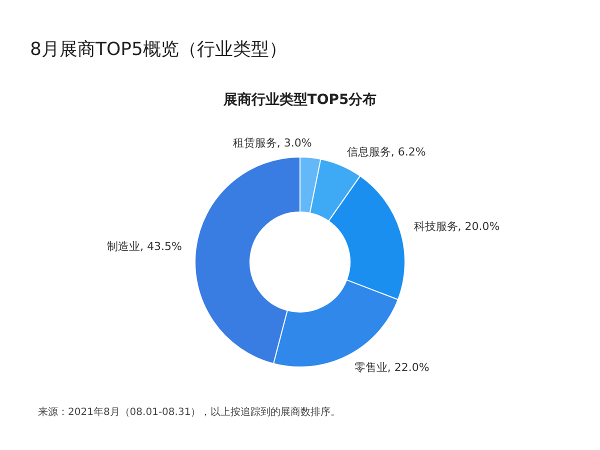  Describe the element at coordinates (457, 227) in the screenshot. I see `slice-label: 科技服务, 20.0%` at that location.